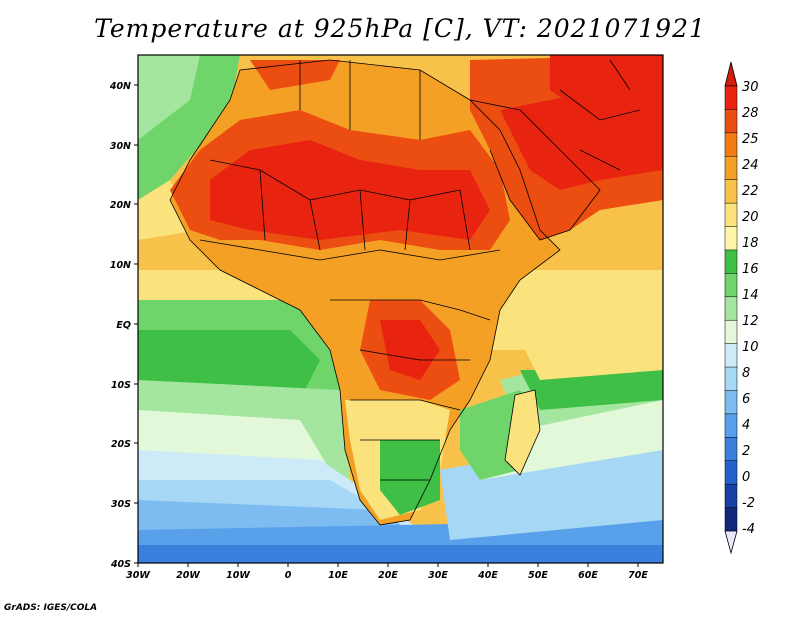  I want to click on colorbar-label: 16, so click(750, 269).